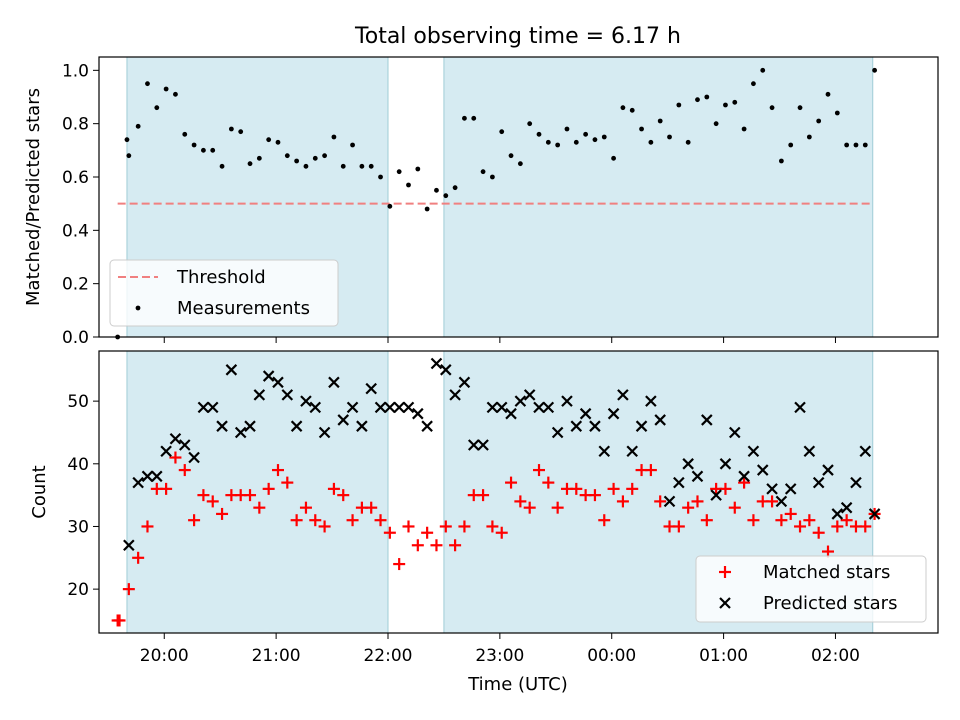  What do you see at coordinates (39, 491) in the screenshot?
I see `bottom-y-axis-label: Count` at bounding box center [39, 491].